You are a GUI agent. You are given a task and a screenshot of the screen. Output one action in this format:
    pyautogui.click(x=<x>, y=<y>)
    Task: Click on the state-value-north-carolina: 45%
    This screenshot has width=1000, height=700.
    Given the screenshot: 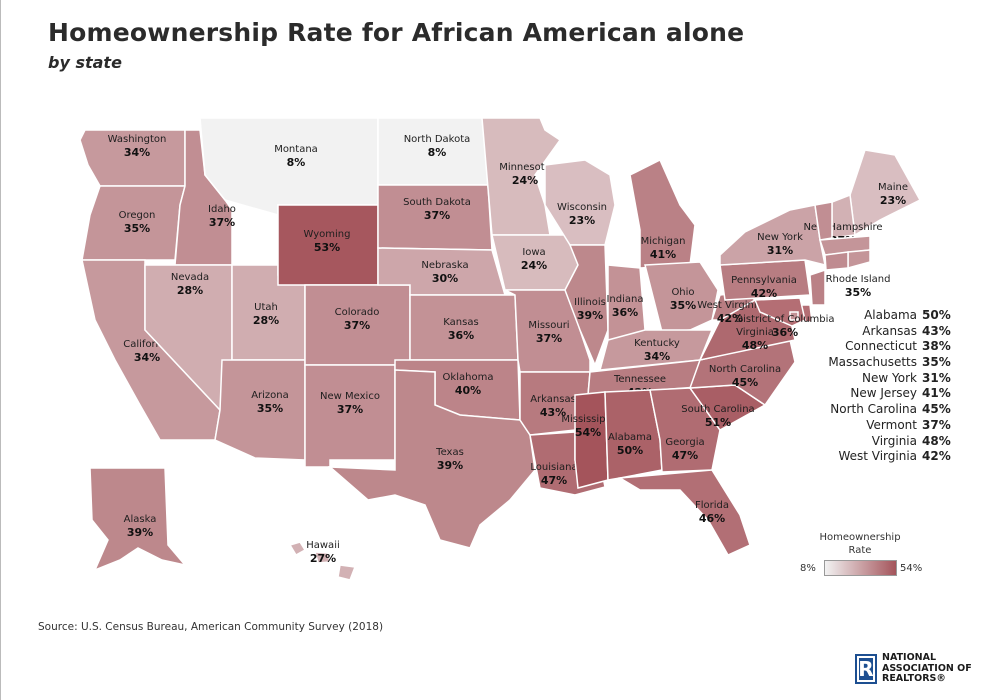 What is the action you would take?
    pyautogui.click(x=745, y=382)
    